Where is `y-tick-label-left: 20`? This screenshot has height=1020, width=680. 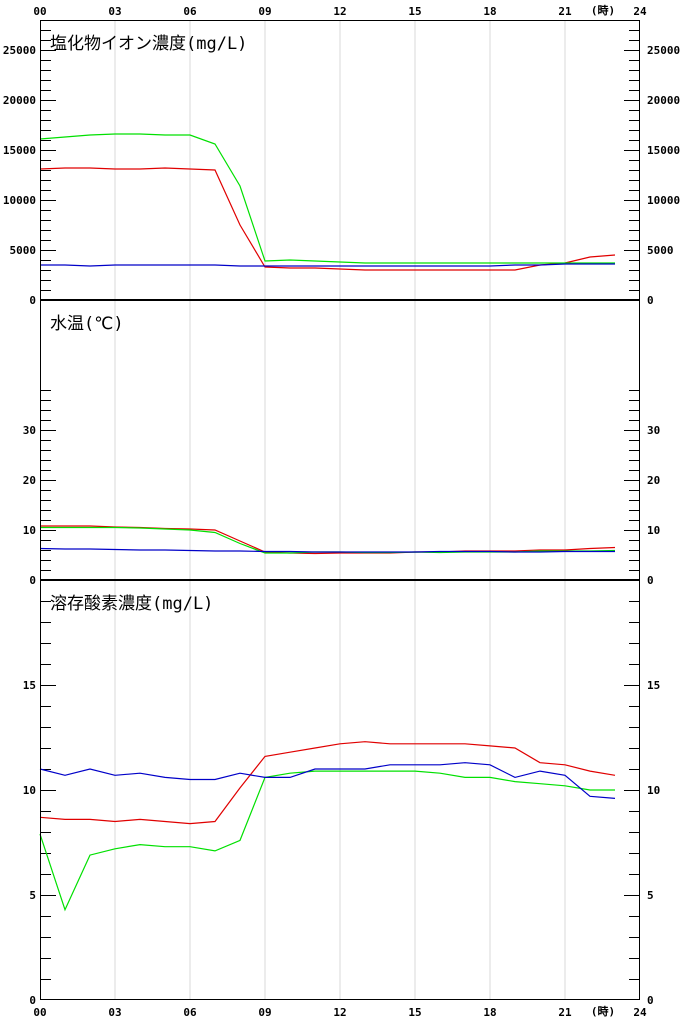 y-tick-label-left: 20 is located at coordinates (29, 480).